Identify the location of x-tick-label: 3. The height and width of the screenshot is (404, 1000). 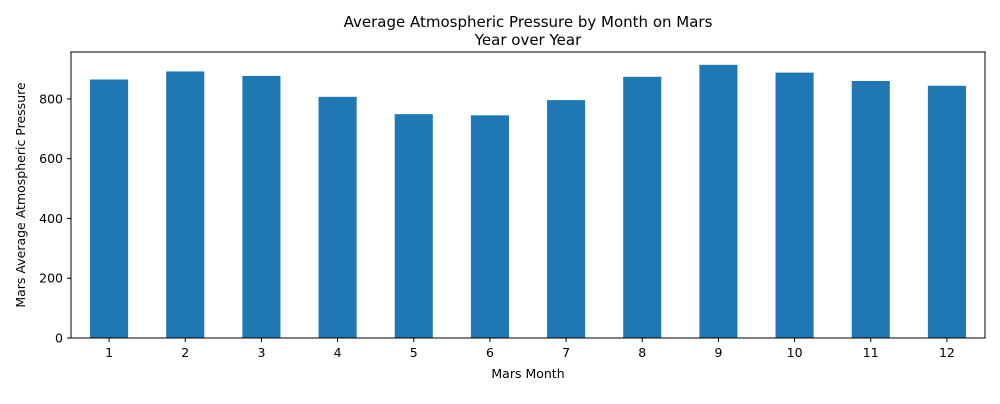
(261, 352).